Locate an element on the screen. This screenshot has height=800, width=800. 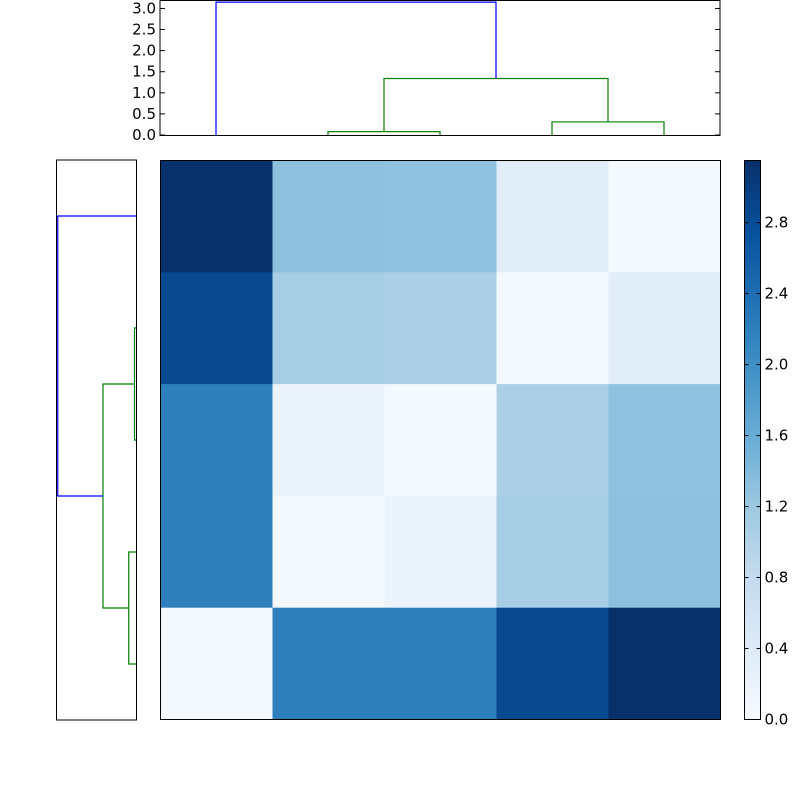
left-dendrogram-links is located at coordinates (97, 440).